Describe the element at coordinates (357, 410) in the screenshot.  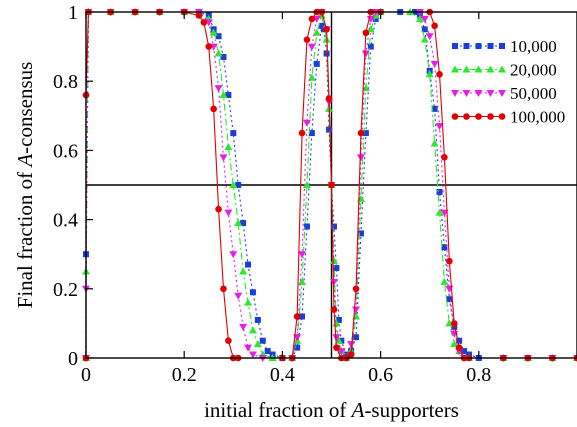
I see `x-axis-label-italic: A` at that location.